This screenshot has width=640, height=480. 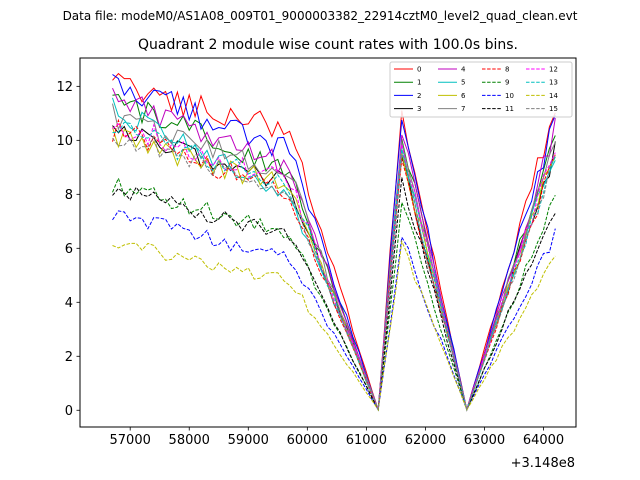 What do you see at coordinates (543, 440) in the screenshot?
I see `x-tick-label: 64000` at bounding box center [543, 440].